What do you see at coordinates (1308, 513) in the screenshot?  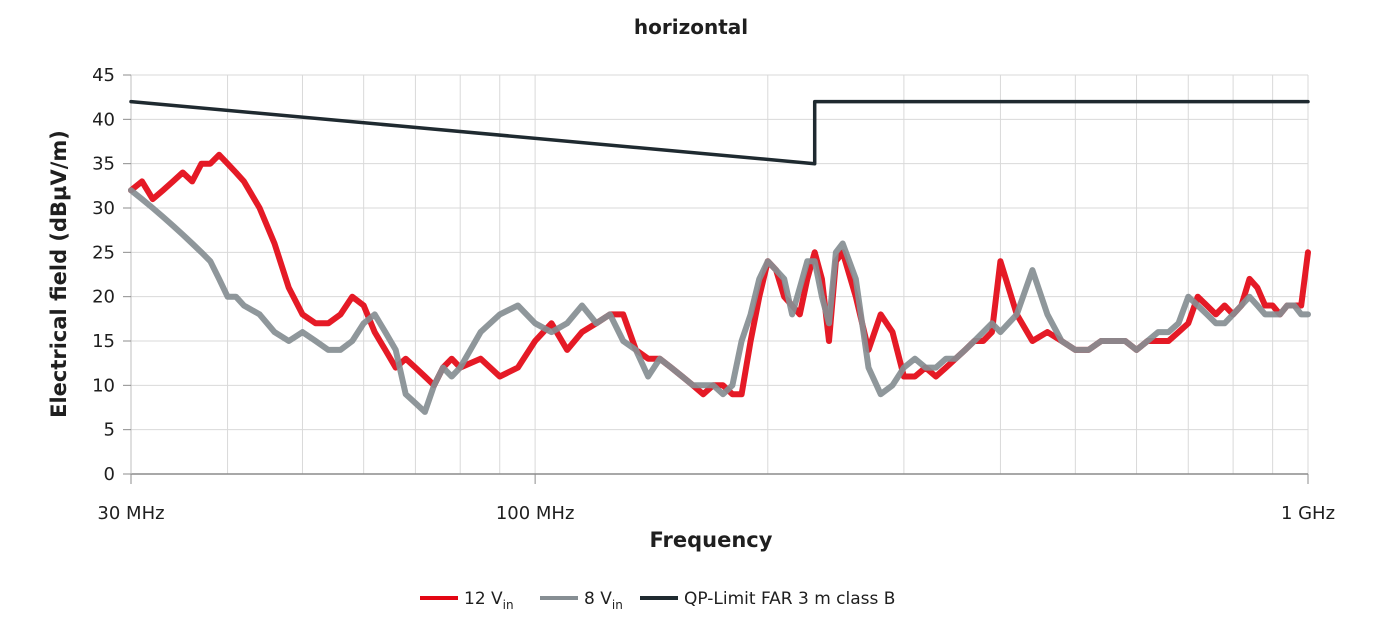 I see `x-tick-label: 1 GHz` at bounding box center [1308, 513].